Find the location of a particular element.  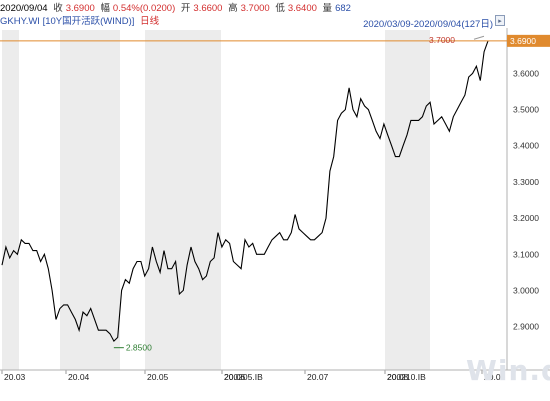

contract-label: 200210.IB is located at coordinates (406, 377).